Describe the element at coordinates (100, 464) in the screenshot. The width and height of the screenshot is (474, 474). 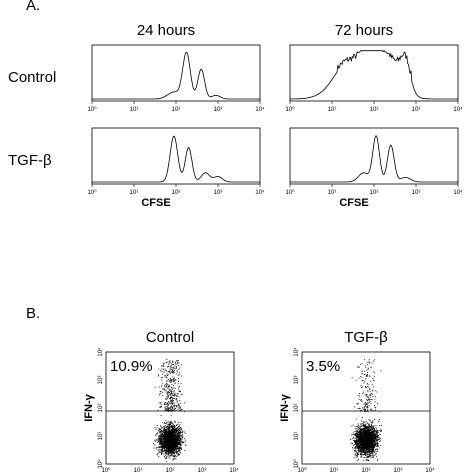
I see `y-tick-label: 10⁰` at that location.